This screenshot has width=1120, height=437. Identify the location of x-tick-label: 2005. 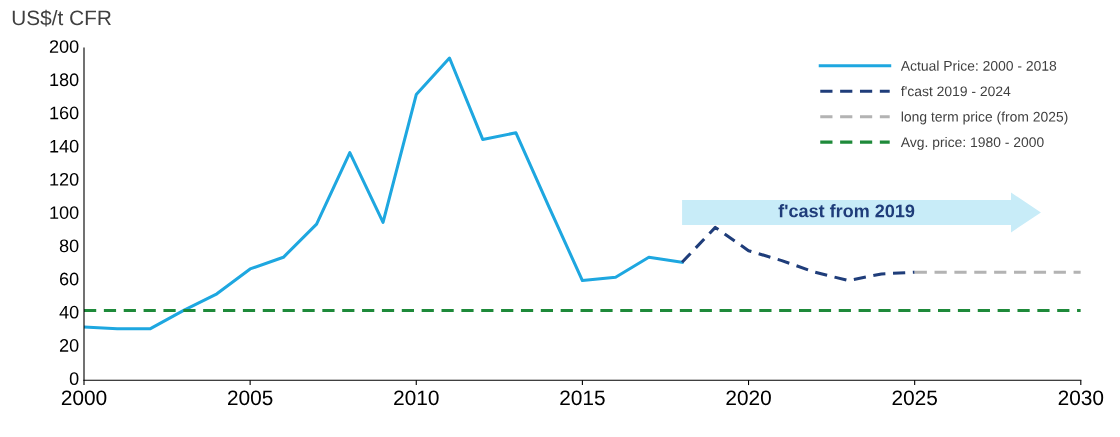
(250, 398).